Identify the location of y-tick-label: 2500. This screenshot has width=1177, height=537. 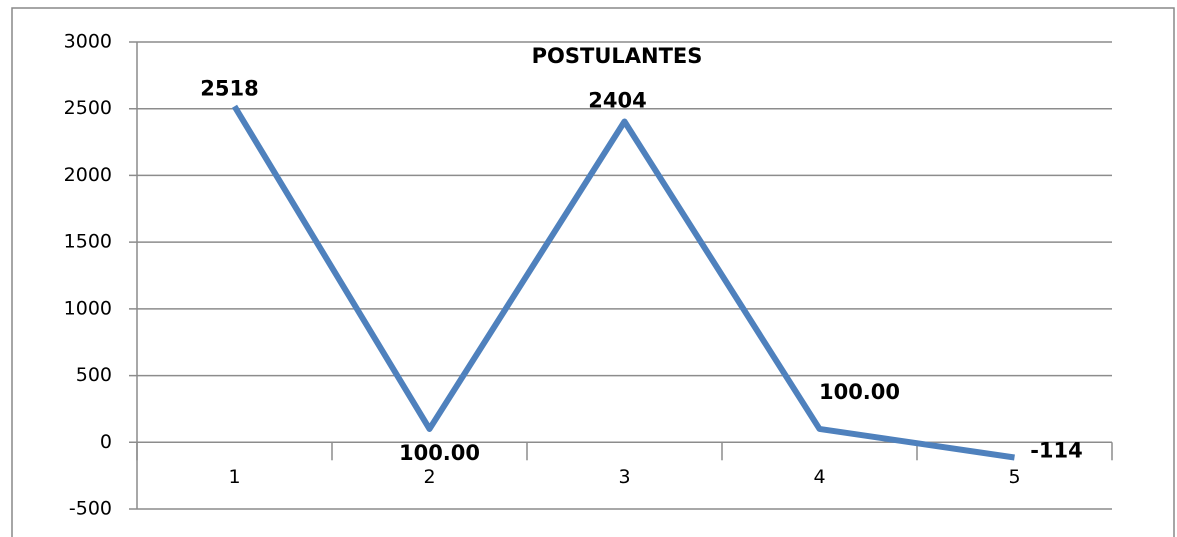
(88, 108).